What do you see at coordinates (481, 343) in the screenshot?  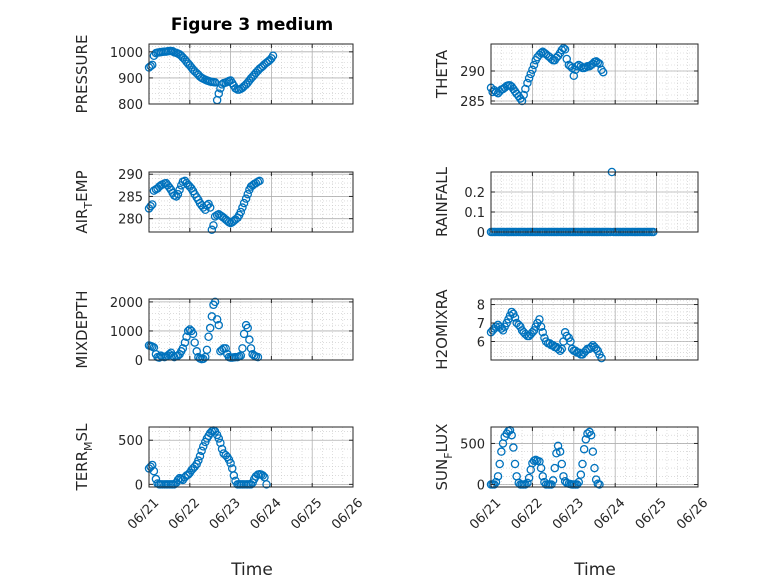 I see `y-tick-label: 6` at bounding box center [481, 343].